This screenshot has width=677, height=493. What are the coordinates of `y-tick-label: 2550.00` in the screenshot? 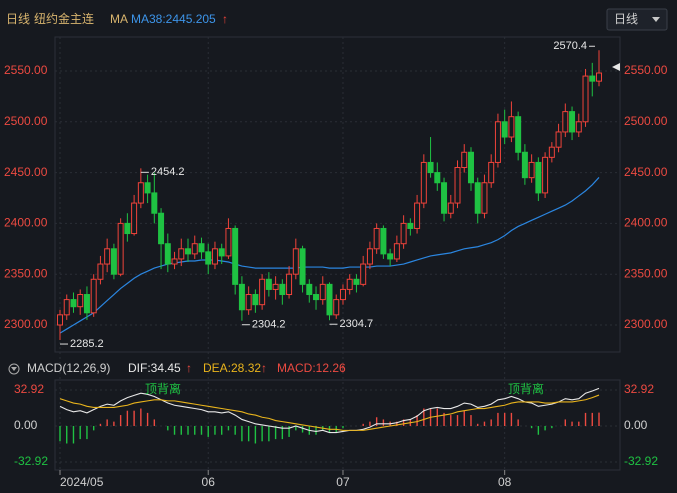 It's located at (26, 70).